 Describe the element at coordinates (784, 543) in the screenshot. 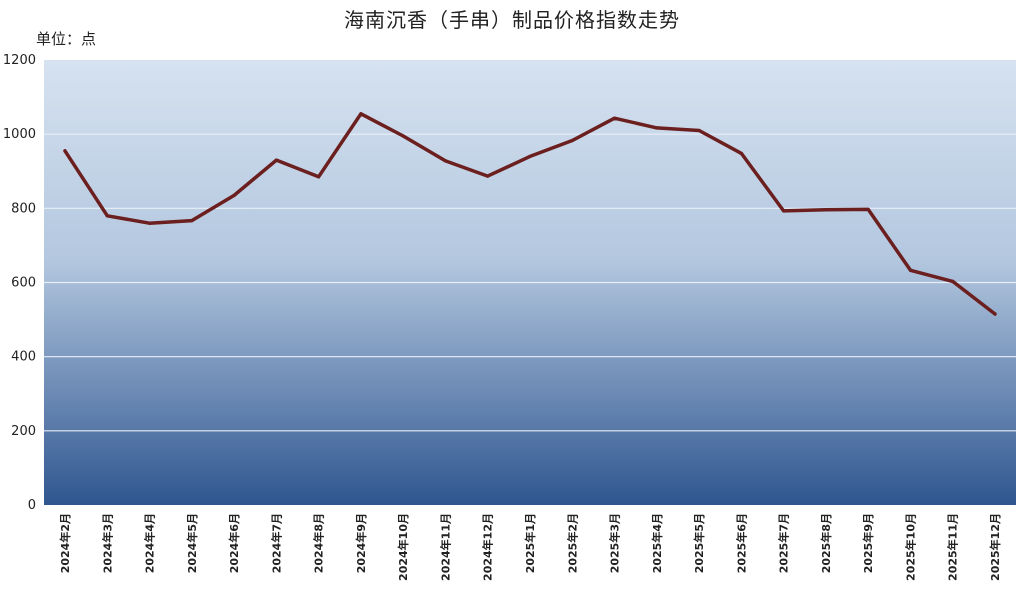

I see `x-tick-label: 2025年7月` at that location.